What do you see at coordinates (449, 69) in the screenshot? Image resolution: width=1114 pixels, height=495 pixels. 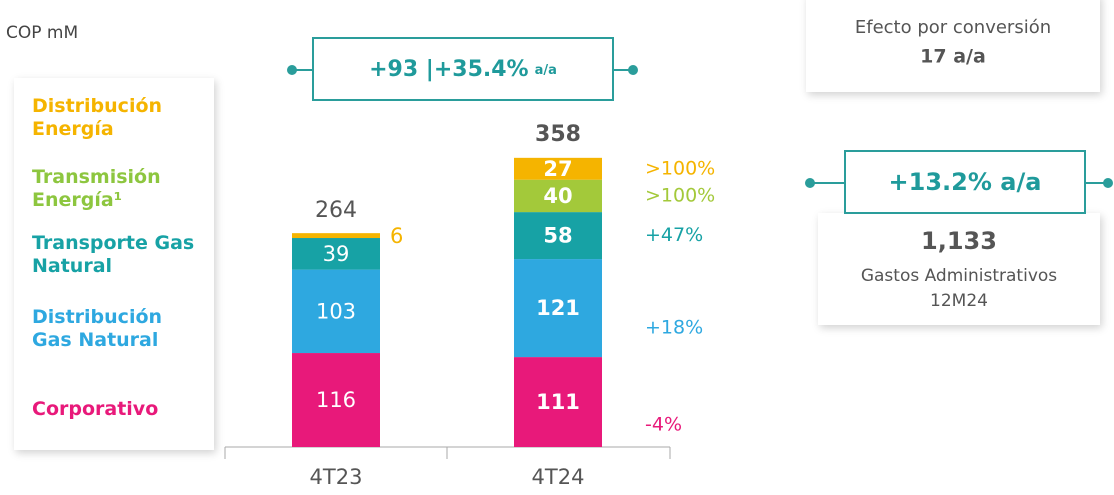 I see `growth-main: +93 |+35.4%` at bounding box center [449, 69].